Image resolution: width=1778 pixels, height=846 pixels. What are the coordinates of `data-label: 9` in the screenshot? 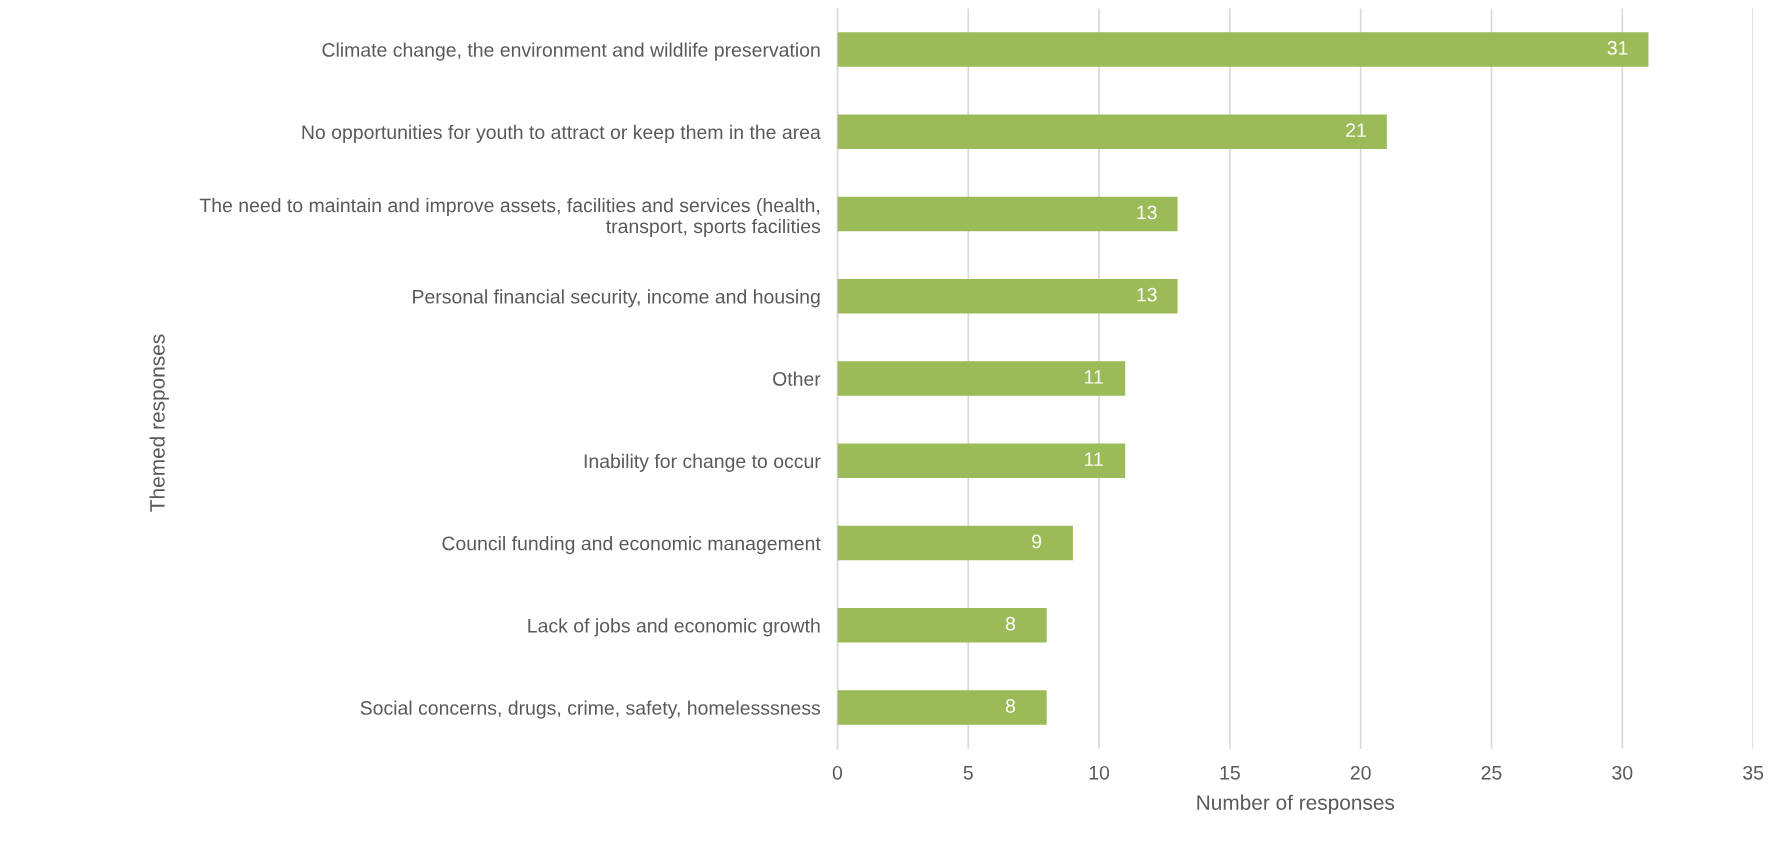 It's located at (1037, 541).